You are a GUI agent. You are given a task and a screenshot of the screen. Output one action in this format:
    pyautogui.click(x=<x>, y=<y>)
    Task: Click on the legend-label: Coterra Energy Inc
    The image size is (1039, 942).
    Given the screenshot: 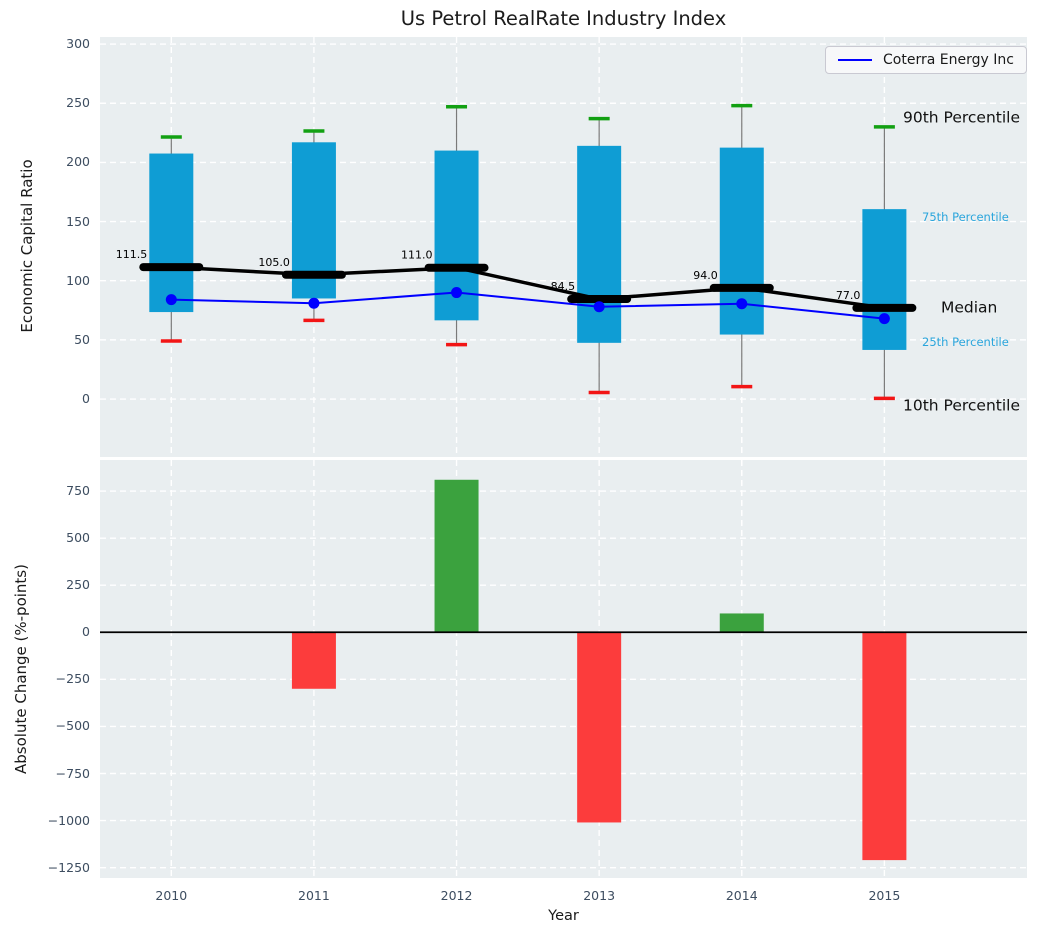 What is the action you would take?
    pyautogui.click(x=948, y=60)
    